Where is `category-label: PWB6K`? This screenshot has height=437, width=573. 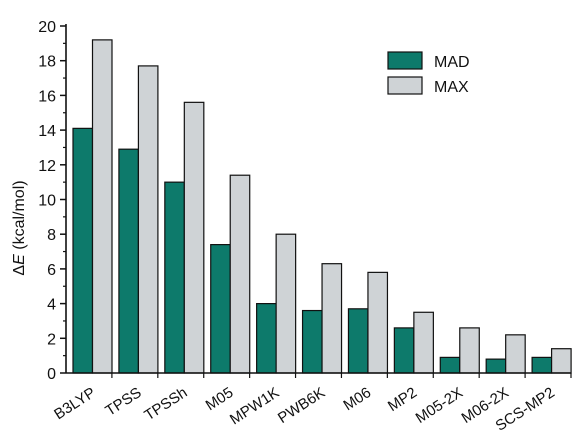 category-label: PWB6K is located at coordinates (301, 405).